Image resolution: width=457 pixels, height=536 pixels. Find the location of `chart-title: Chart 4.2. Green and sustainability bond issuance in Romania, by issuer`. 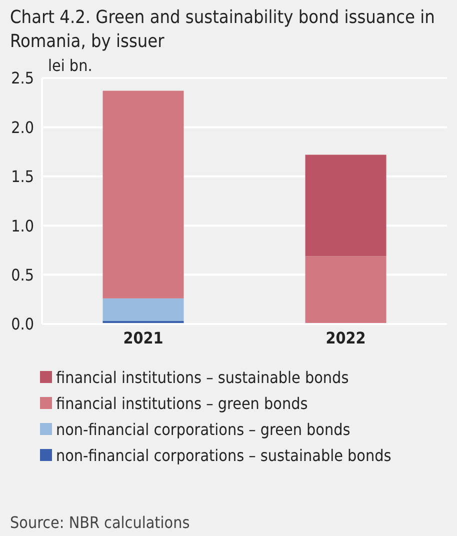

chart-title: Chart 4.2. Green and sustainability bond issuance in Romania, by issuer is located at coordinates (222, 30).